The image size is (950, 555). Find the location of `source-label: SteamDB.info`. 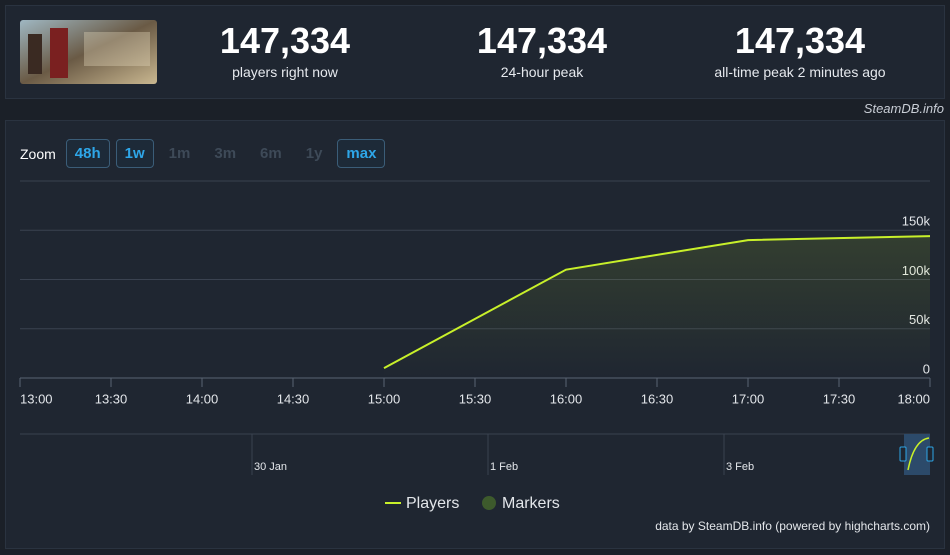

source-label: SteamDB.info is located at coordinates (903, 108).